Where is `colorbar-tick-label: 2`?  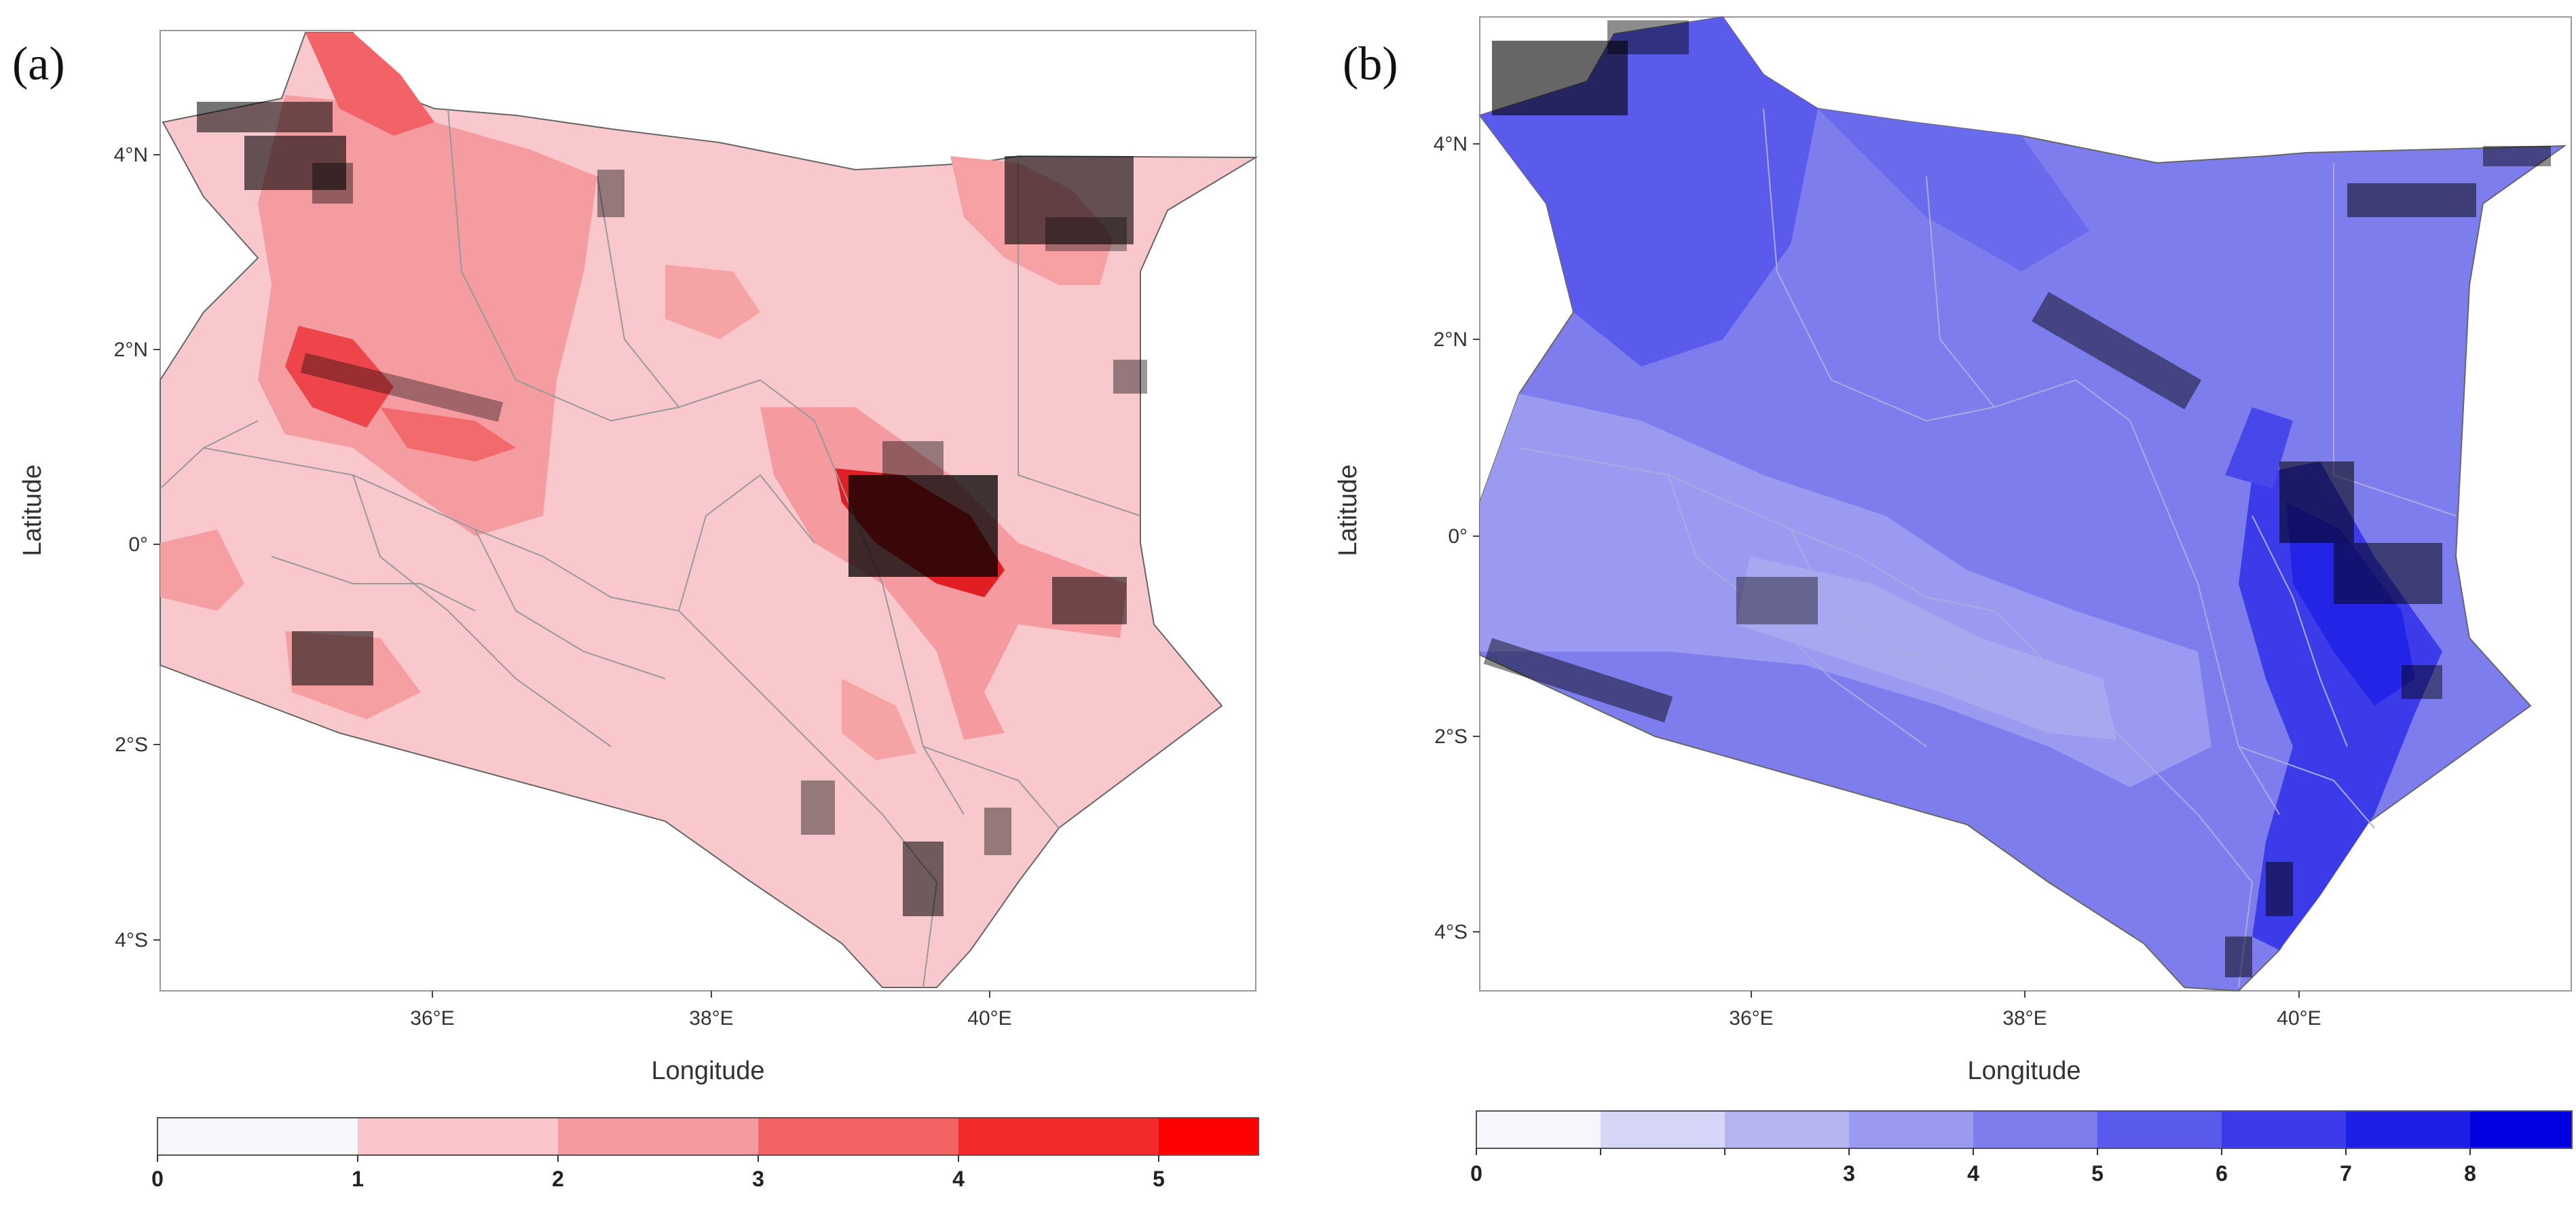
colorbar-tick-label: 2 is located at coordinates (558, 1179).